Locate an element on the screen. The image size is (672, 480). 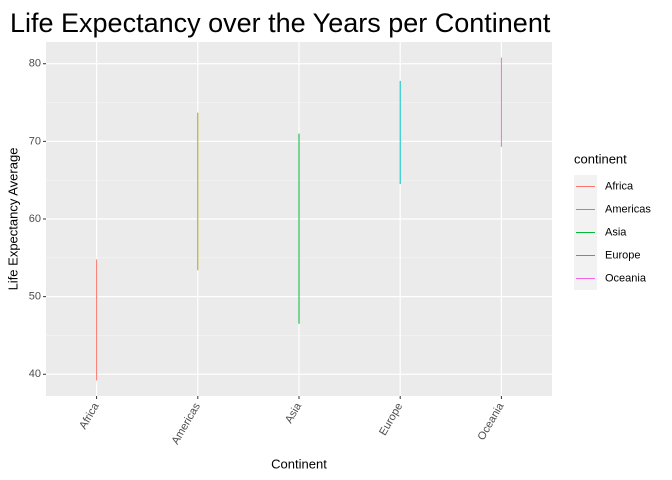
y-tick-label: 50 is located at coordinates (35, 297).